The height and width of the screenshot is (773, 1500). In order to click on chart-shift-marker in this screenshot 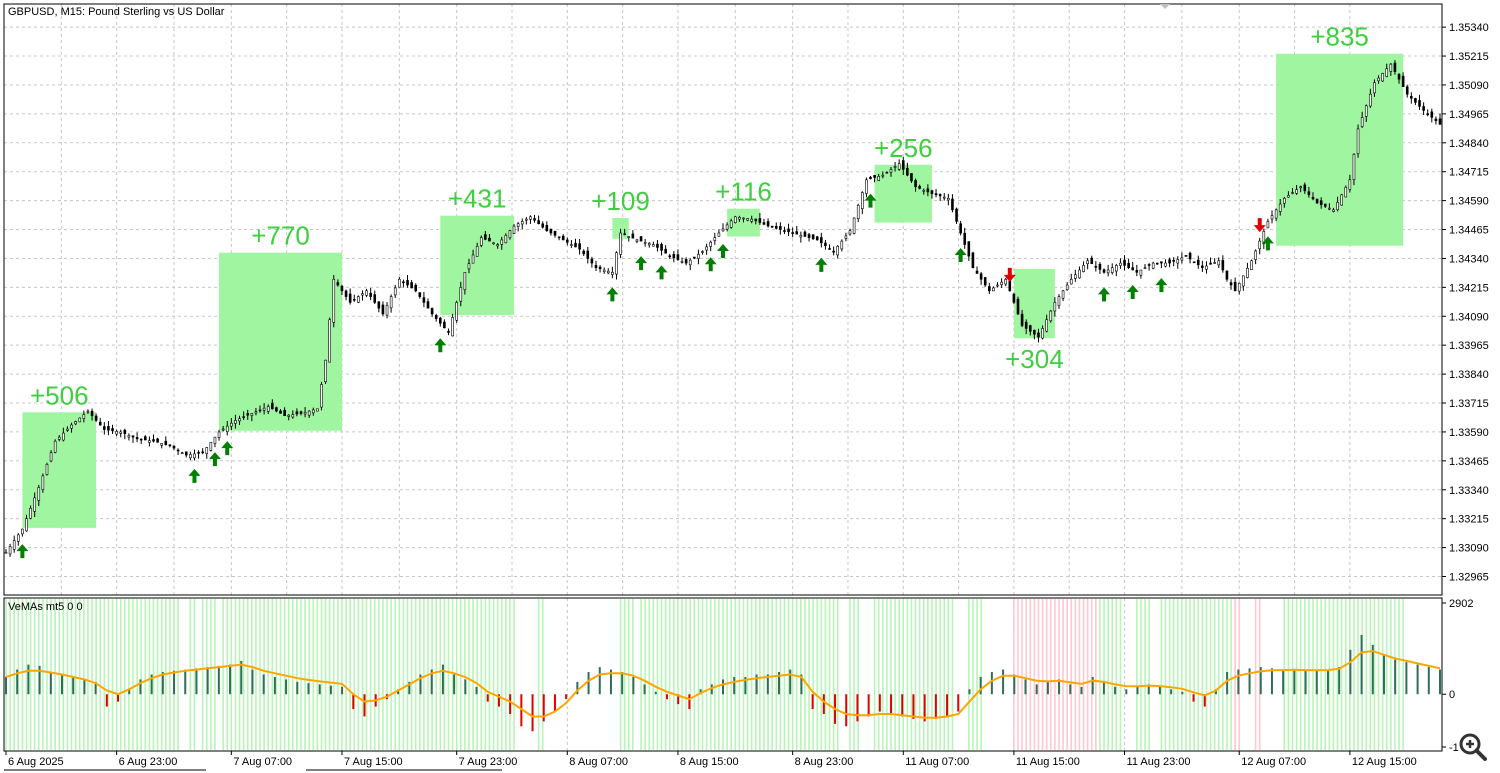, I will do `click(1165, 6)`.